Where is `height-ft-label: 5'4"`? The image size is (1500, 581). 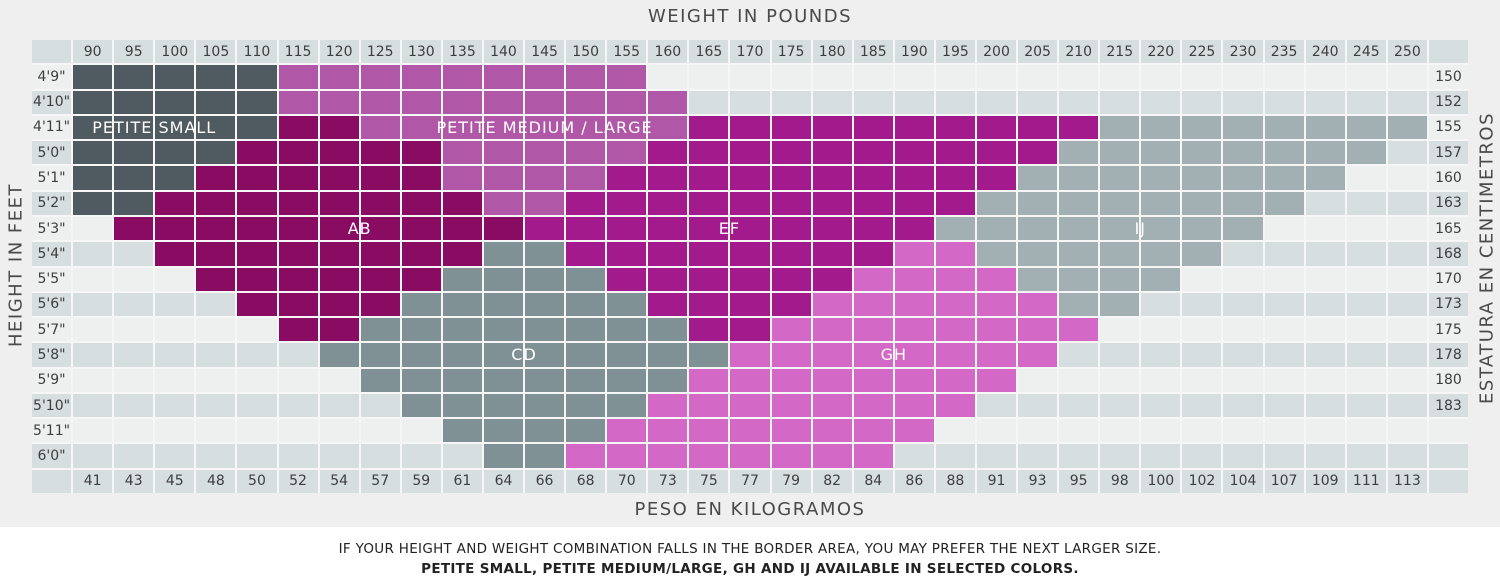
height-ft-label: 5'4" is located at coordinates (52, 254).